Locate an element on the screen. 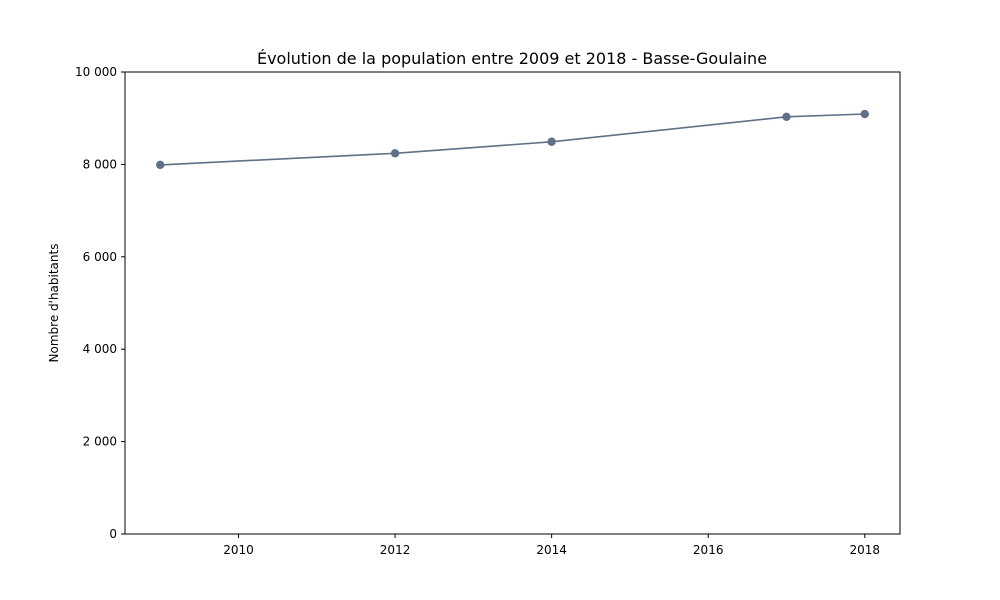  y-tick-label: 10 000 is located at coordinates (96, 72).